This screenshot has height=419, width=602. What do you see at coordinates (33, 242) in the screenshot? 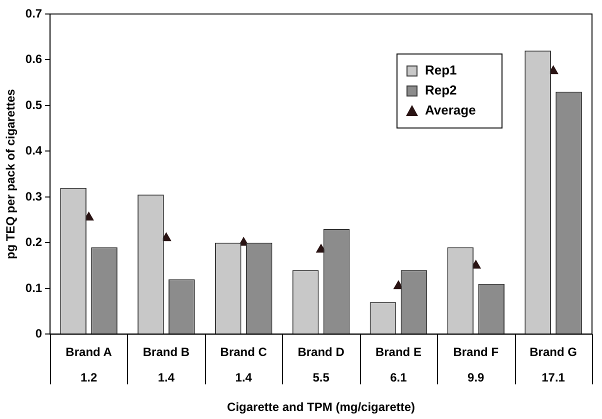
I see `y-tick-label: 0.2` at bounding box center [33, 242].